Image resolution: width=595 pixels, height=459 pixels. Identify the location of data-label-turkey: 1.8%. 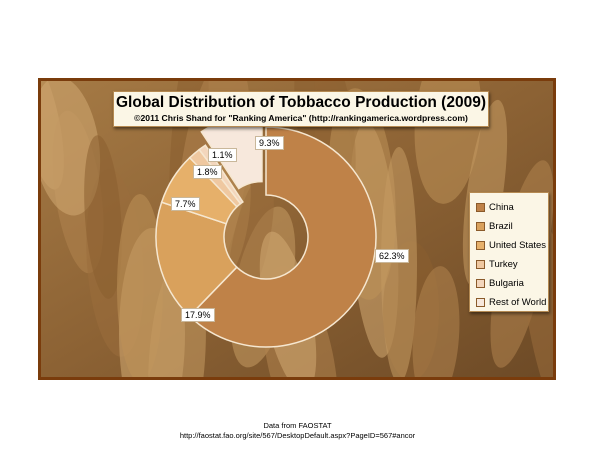
(207, 172).